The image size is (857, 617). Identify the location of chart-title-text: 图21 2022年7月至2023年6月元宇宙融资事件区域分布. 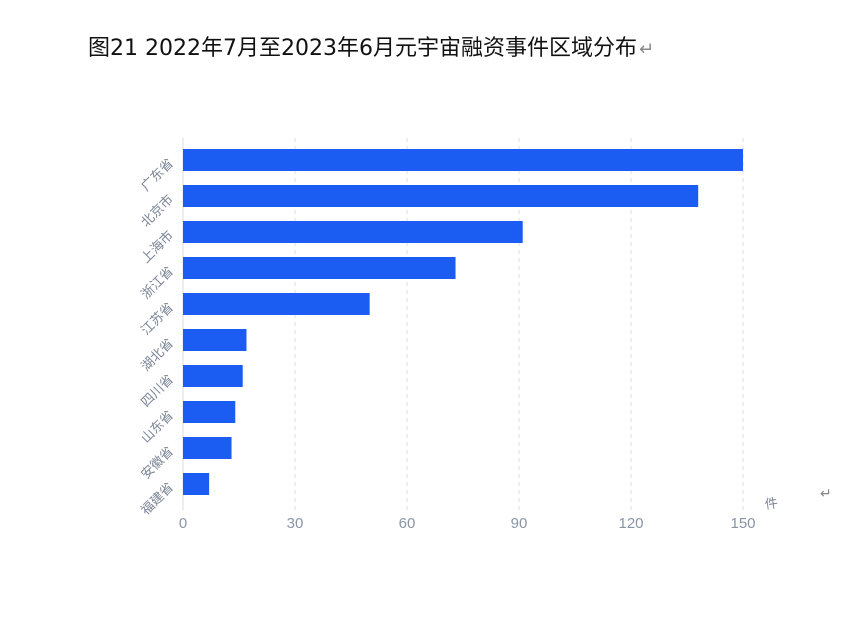
(362, 48).